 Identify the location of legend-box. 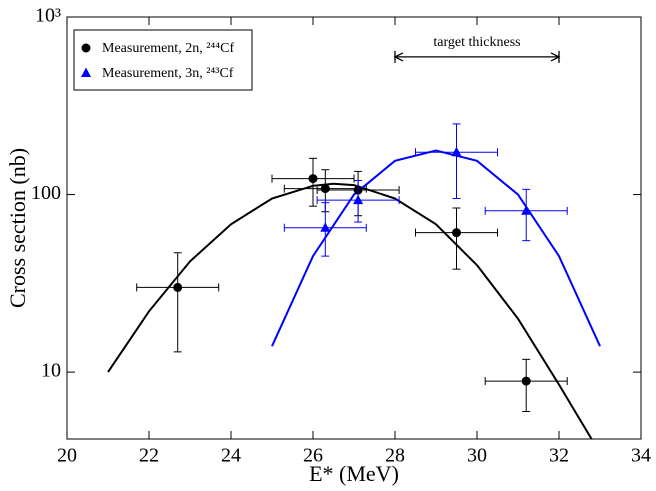
(163, 60).